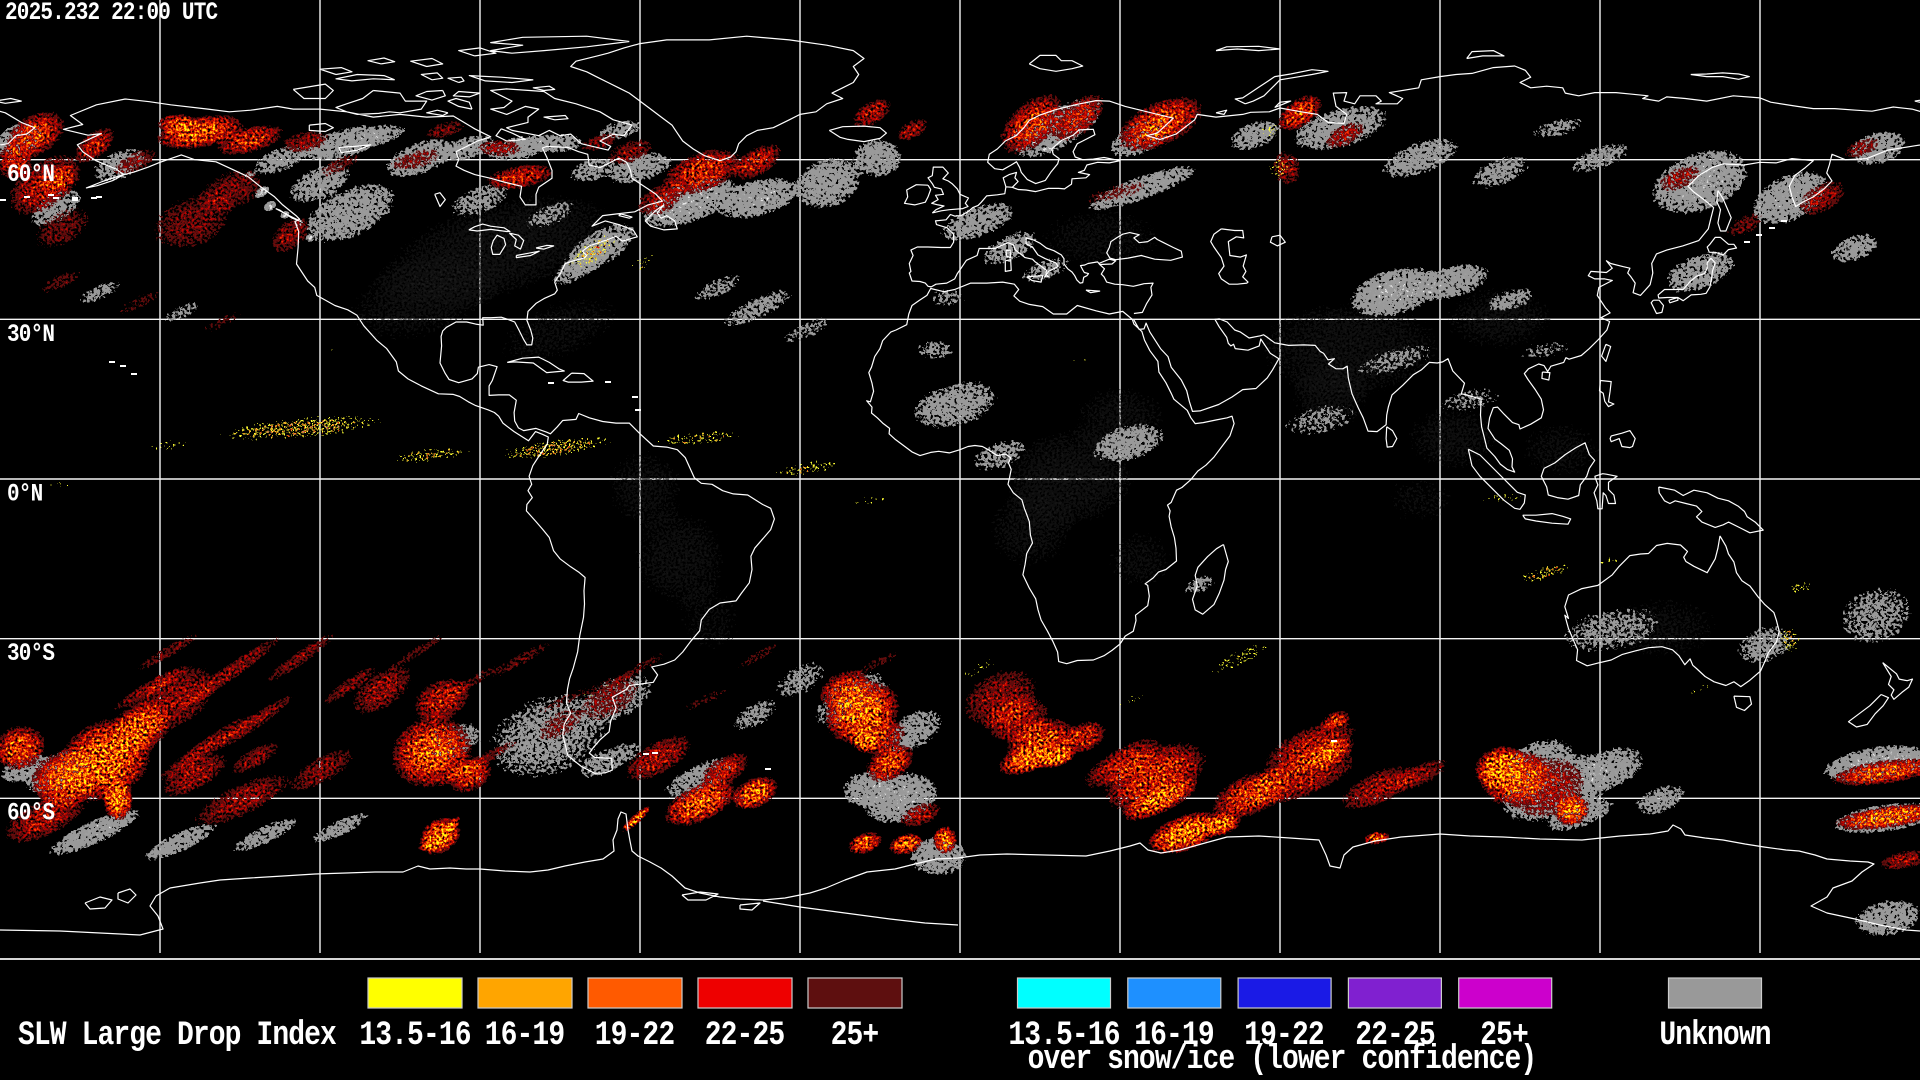 The width and height of the screenshot is (1920, 1080). I want to click on svg-text: Unknown, so click(1714, 1036).